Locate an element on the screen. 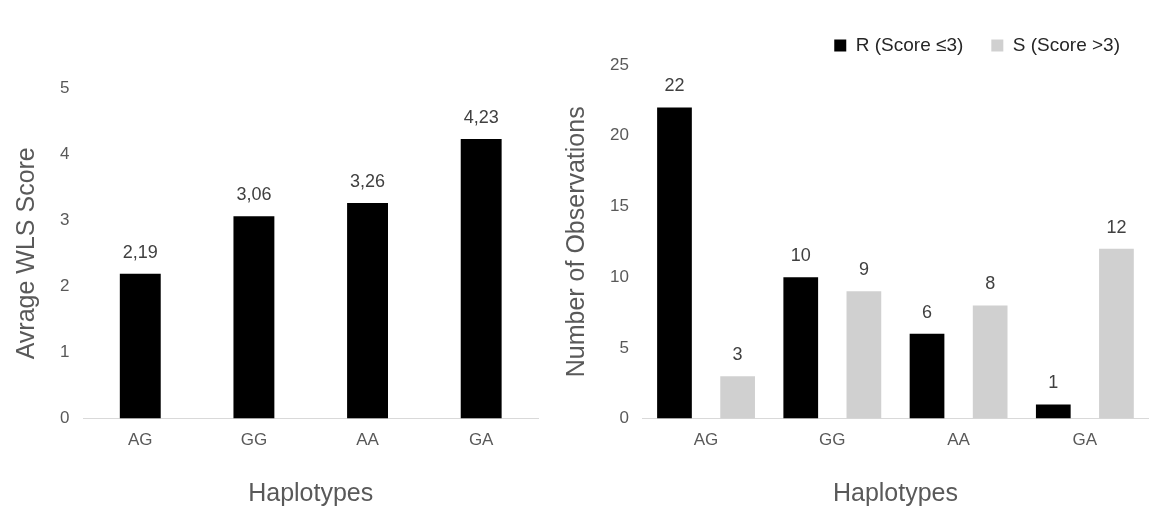 The image size is (1170, 527). y-tick-label: 15 is located at coordinates (619, 206).